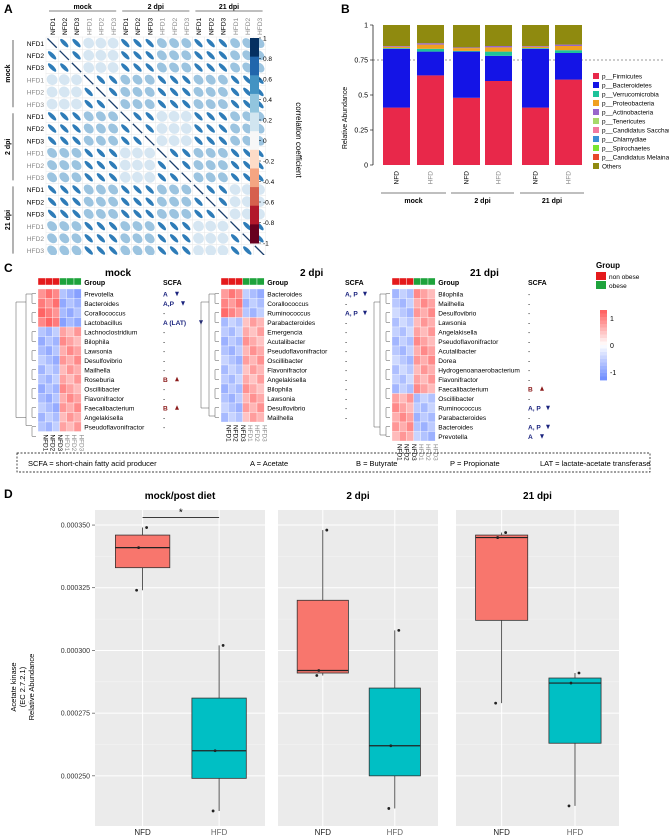  I want to click on dendrogram, so click(209, 355).